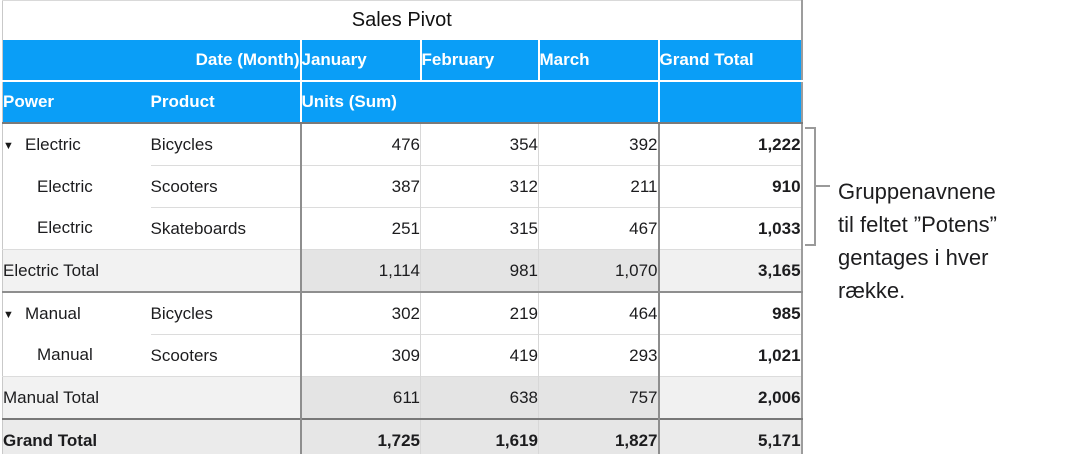  I want to click on table-row: ▼ Electric Bicycles 476 354 392 1,222, so click(402, 144).